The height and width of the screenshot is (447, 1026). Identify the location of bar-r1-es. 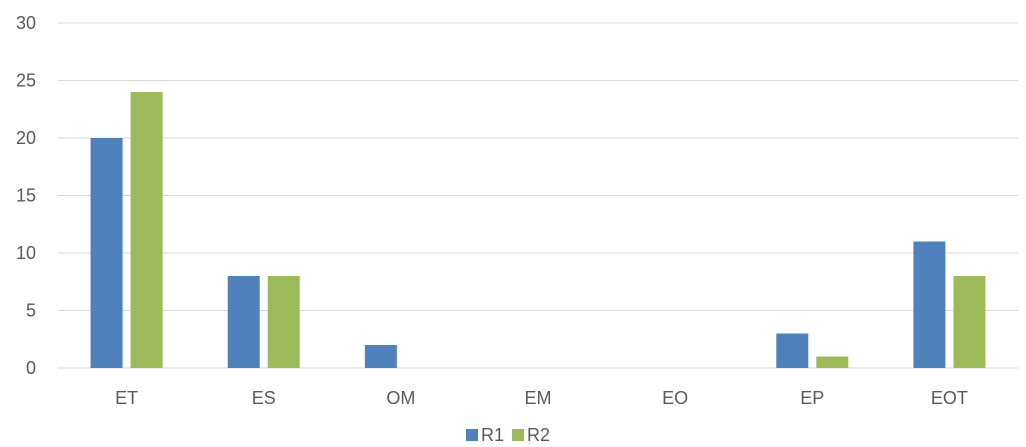
(243, 322).